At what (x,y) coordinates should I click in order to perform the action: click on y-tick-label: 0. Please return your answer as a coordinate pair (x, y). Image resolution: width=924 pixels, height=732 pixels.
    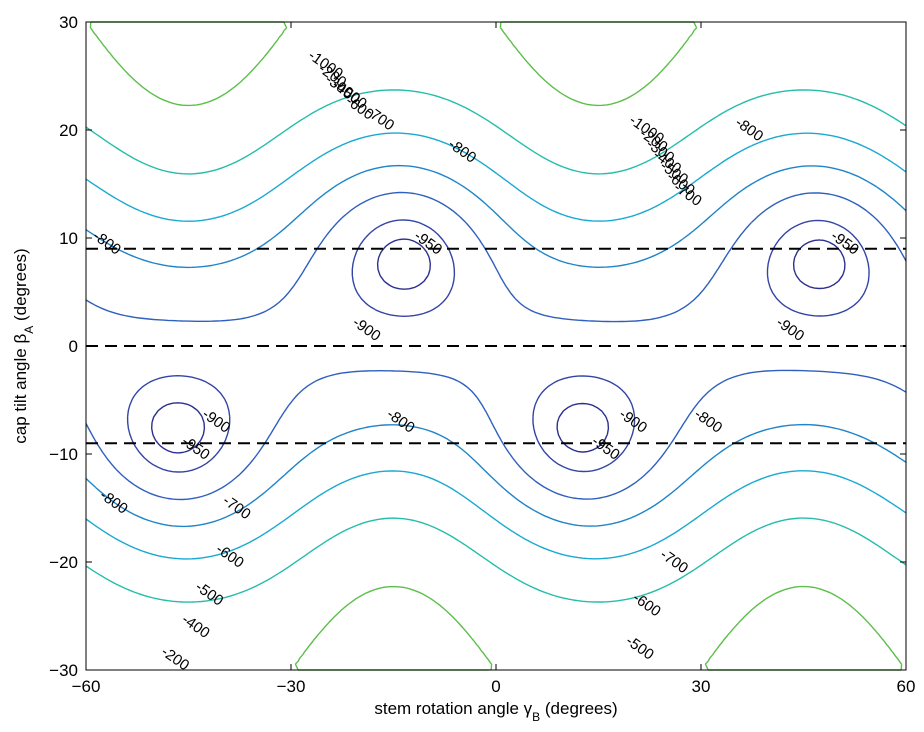
    Looking at the image, I should click on (73, 346).